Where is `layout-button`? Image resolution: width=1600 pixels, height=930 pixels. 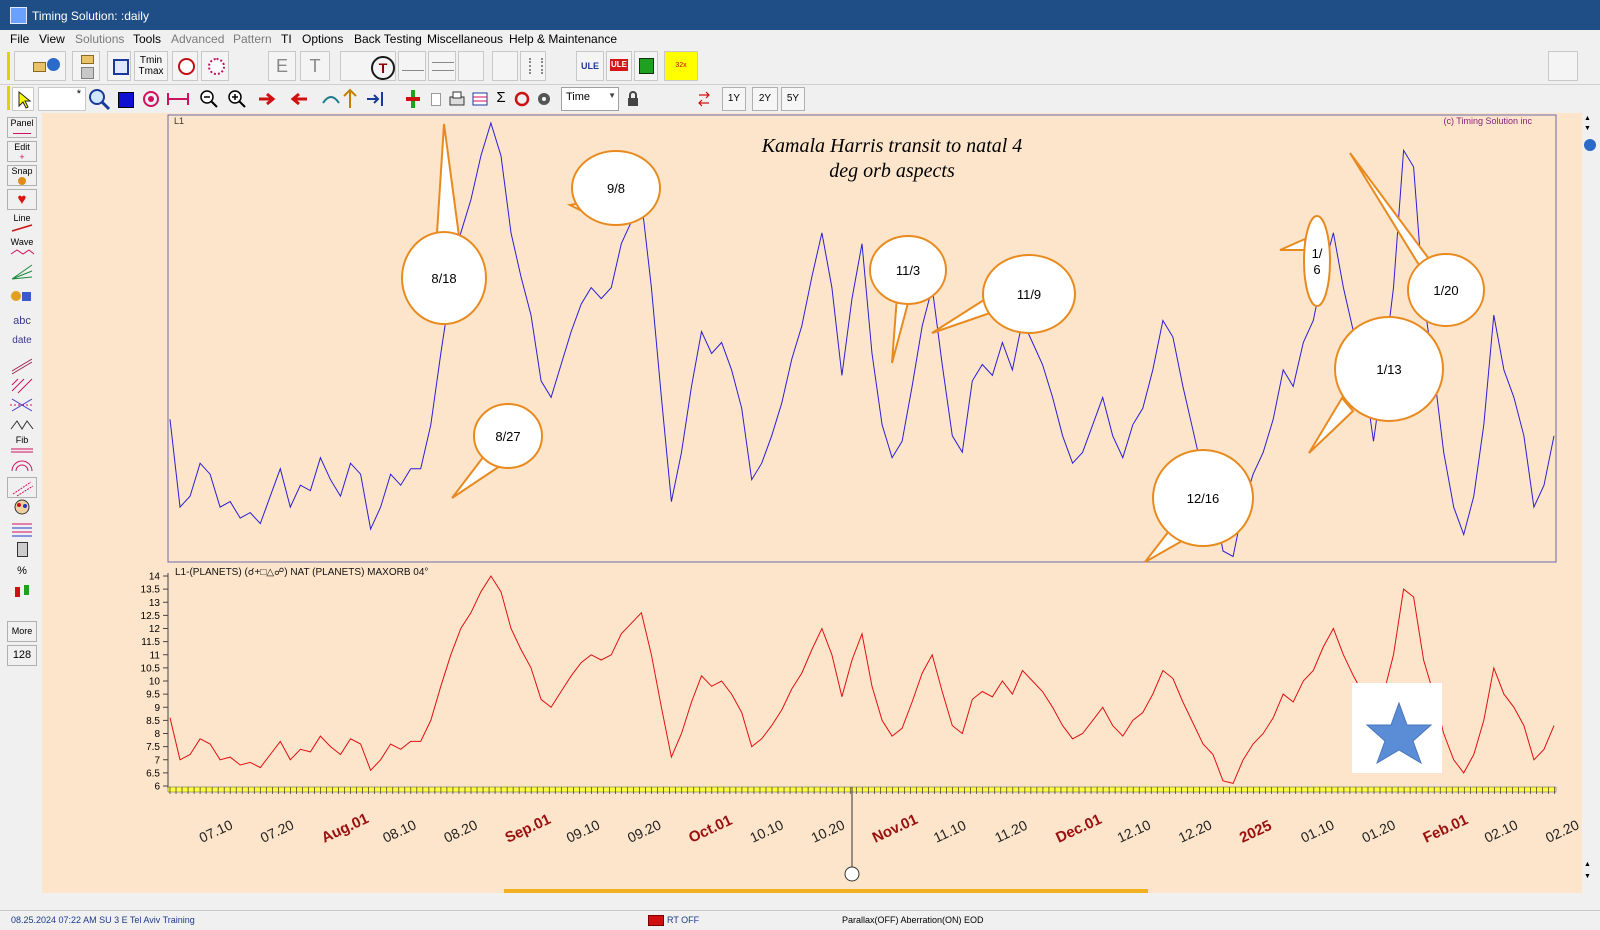 layout-button is located at coordinates (119, 66).